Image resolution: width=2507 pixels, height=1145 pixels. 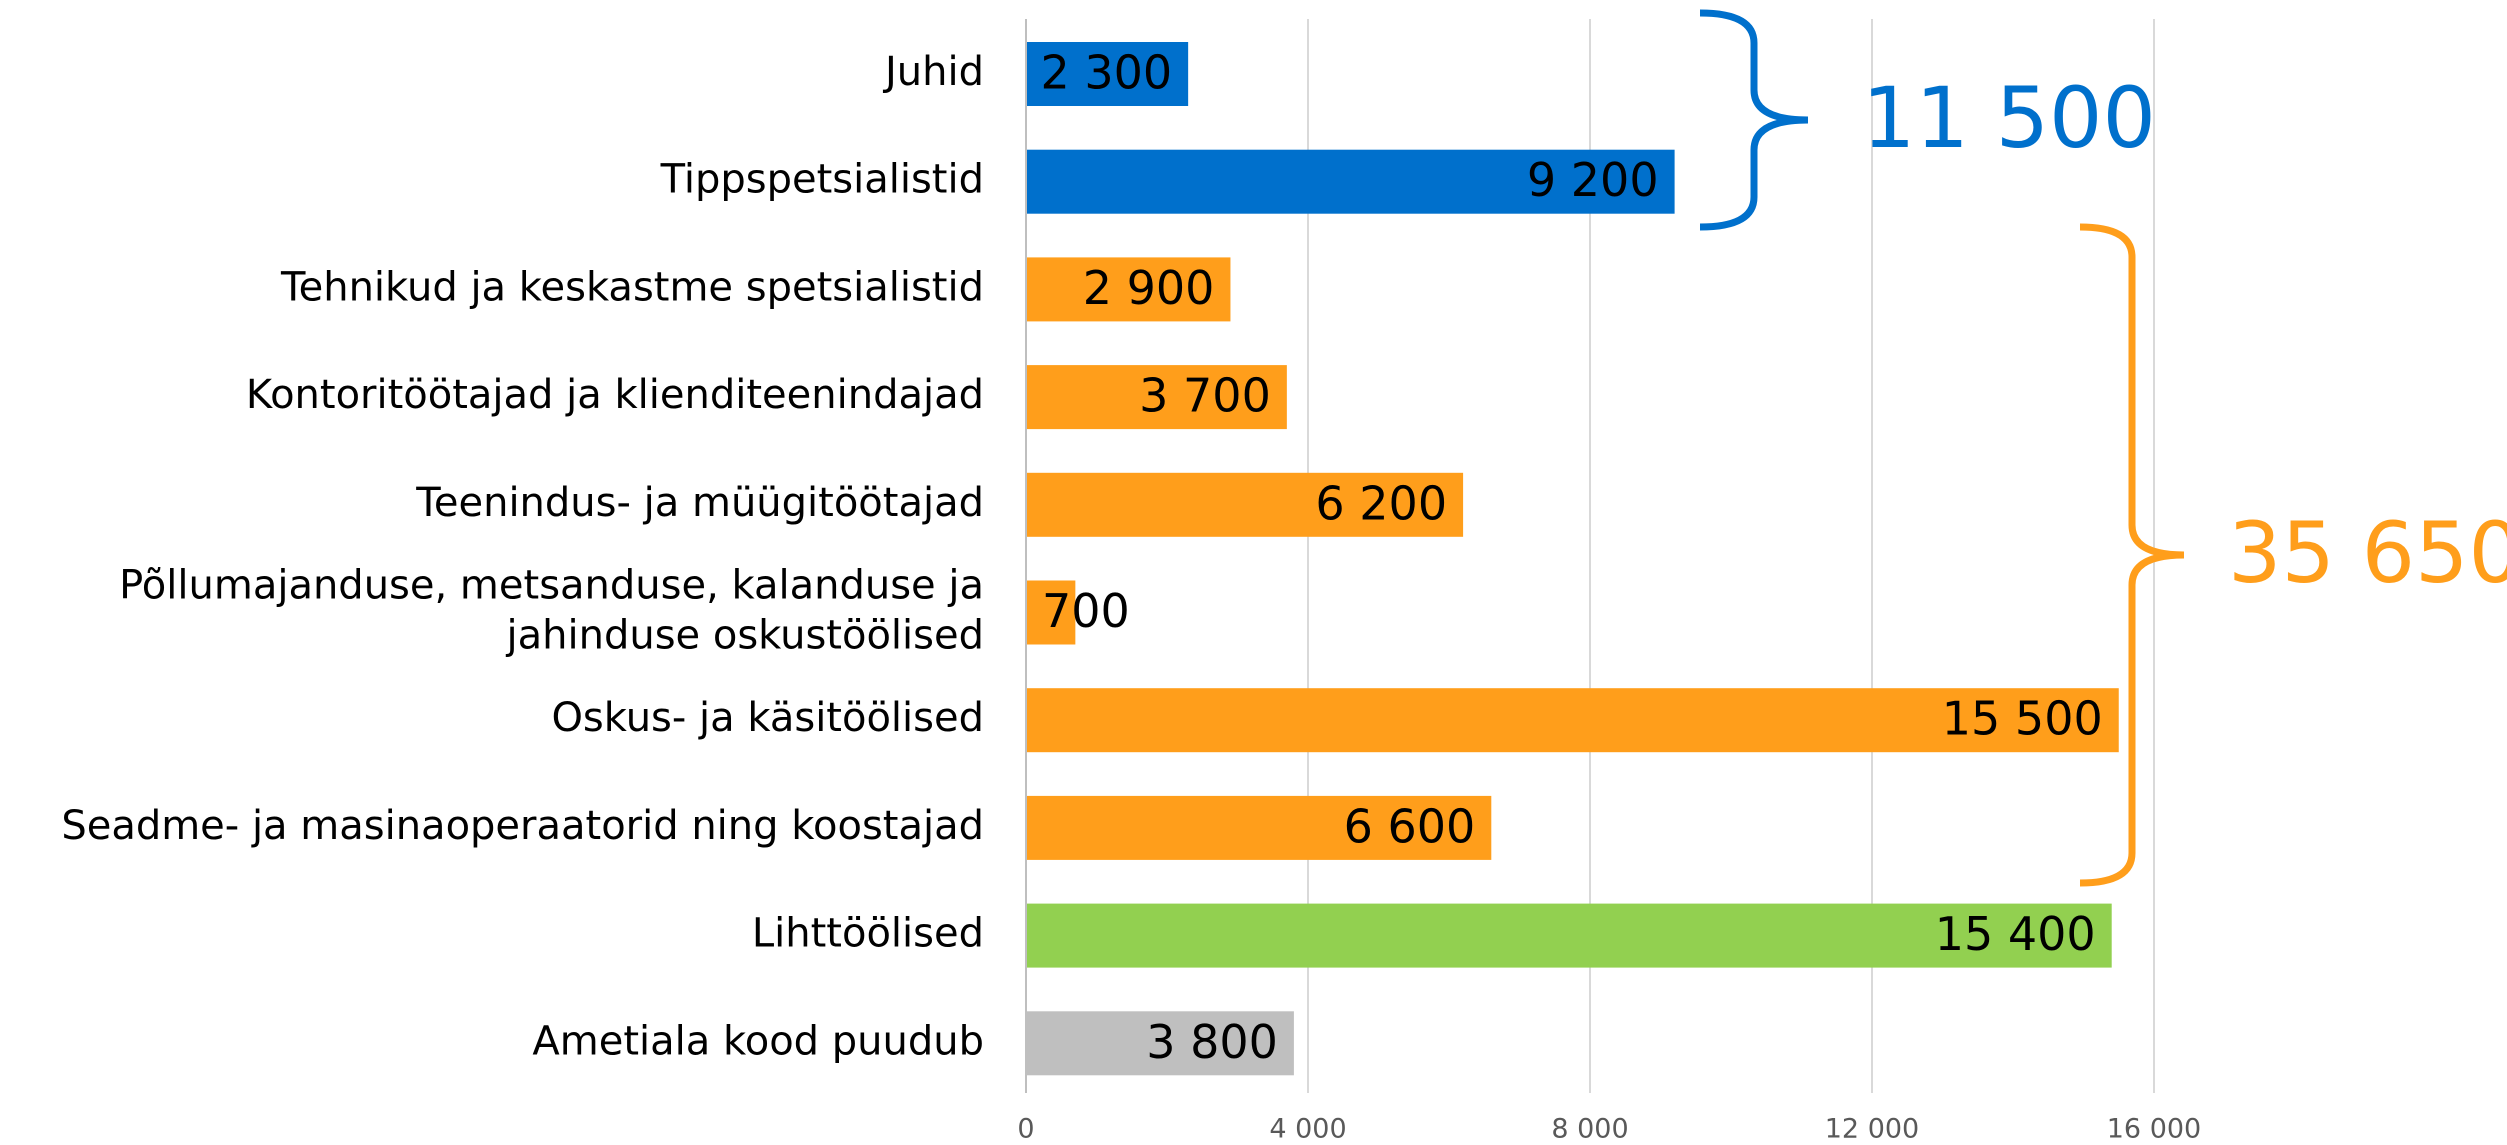 I want to click on value-label: 15 500, so click(x=2022, y=719).